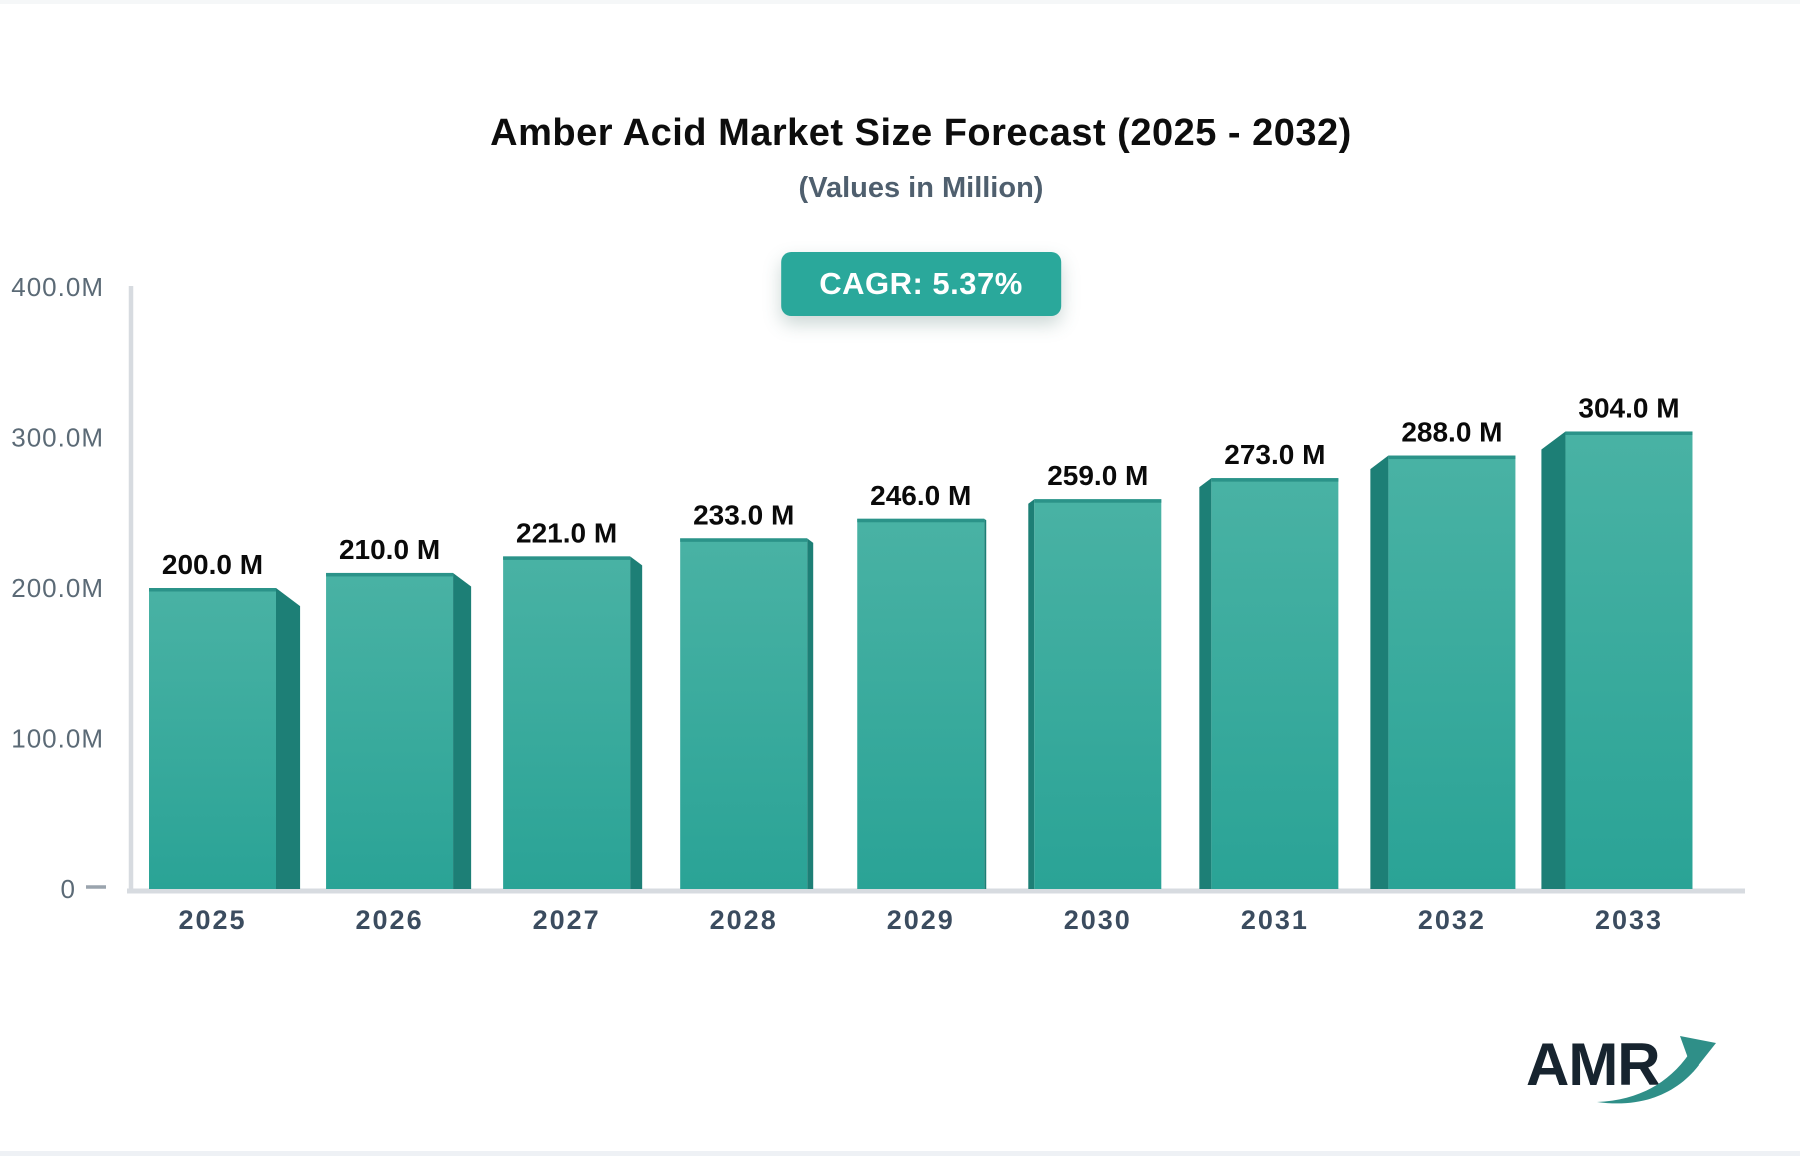 This screenshot has height=1156, width=1800. I want to click on bar-group-2026: 210.0 M 2026, so click(399, 734).